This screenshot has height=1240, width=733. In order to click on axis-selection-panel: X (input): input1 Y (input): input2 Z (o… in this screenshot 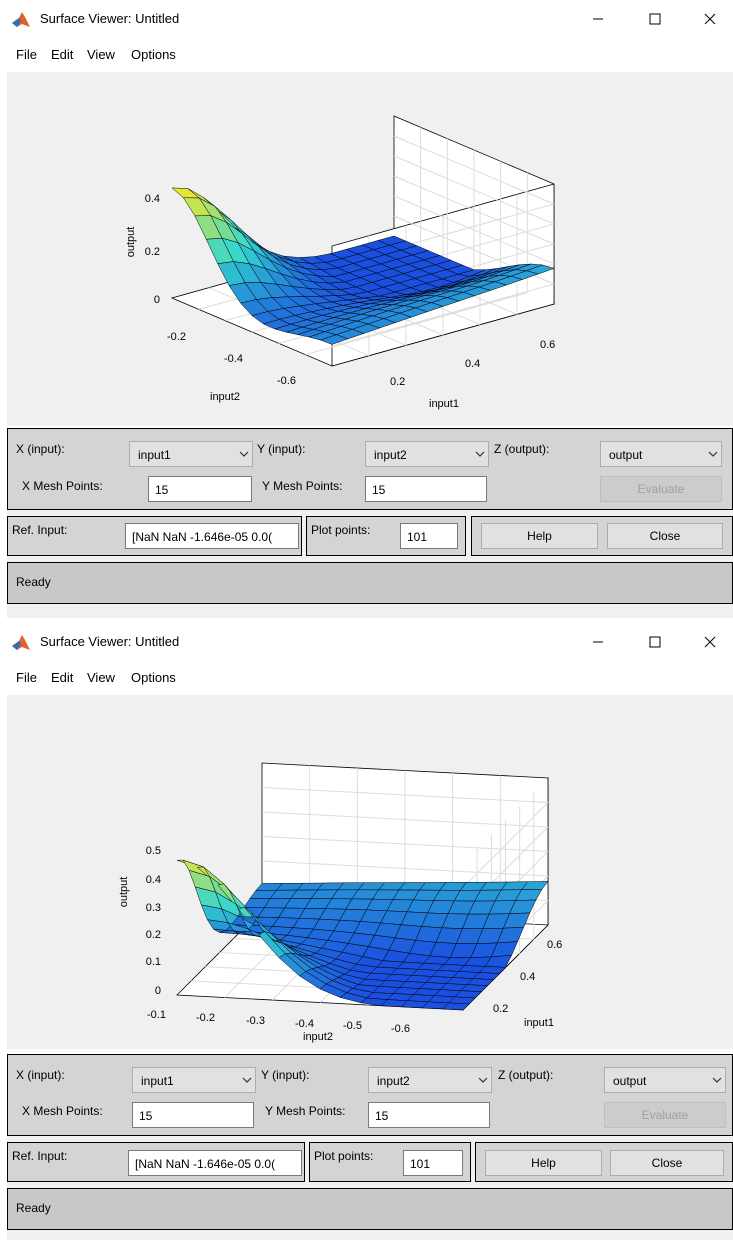, I will do `click(370, 1095)`.